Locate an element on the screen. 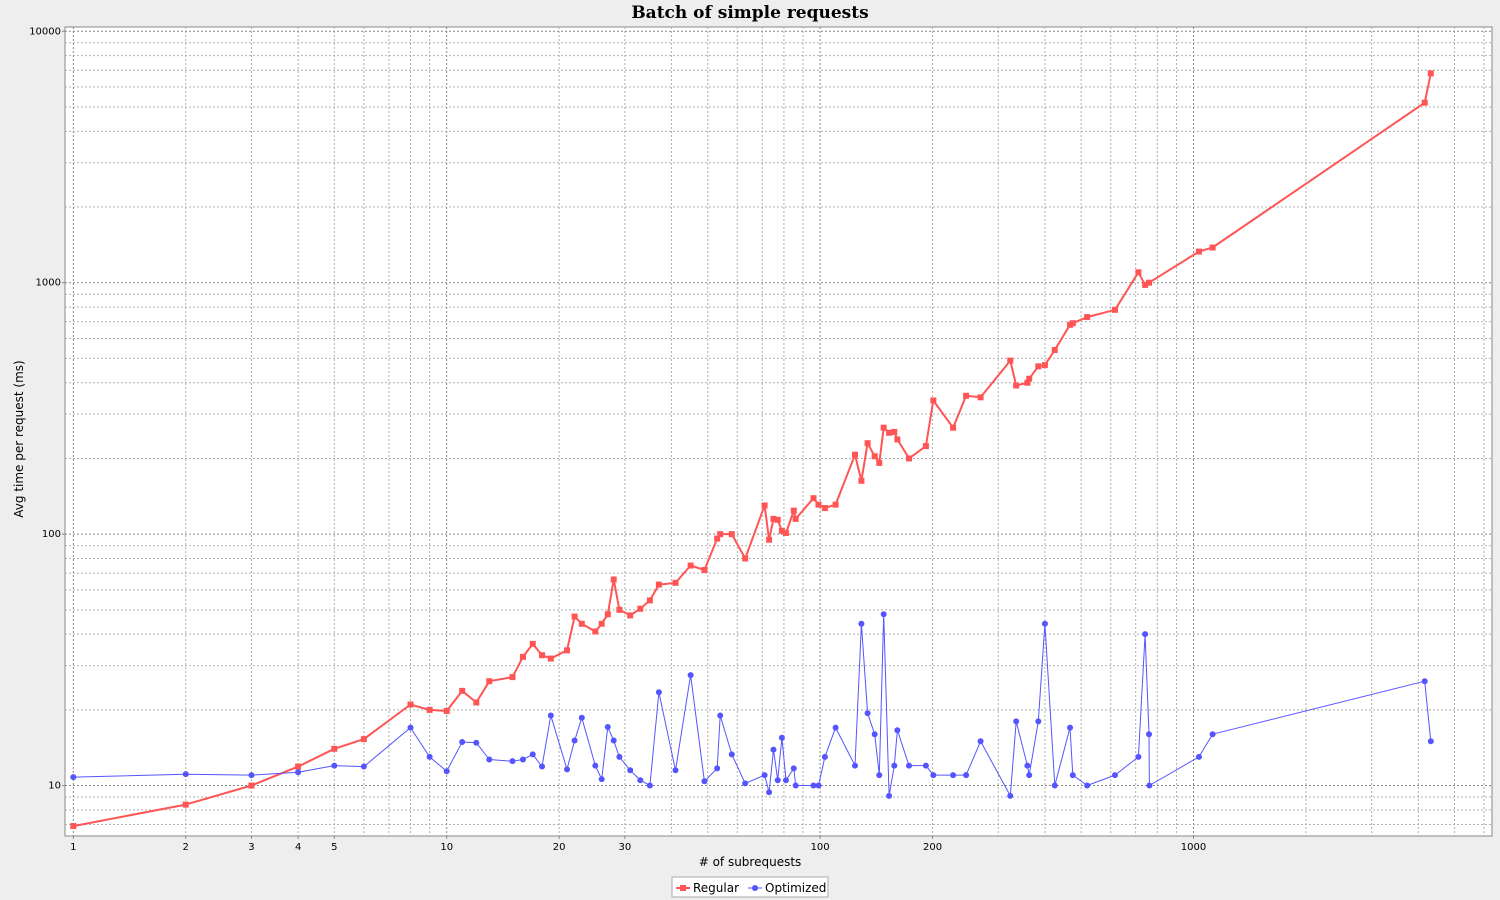  legend-optimized-label: Optimized is located at coordinates (795, 888).